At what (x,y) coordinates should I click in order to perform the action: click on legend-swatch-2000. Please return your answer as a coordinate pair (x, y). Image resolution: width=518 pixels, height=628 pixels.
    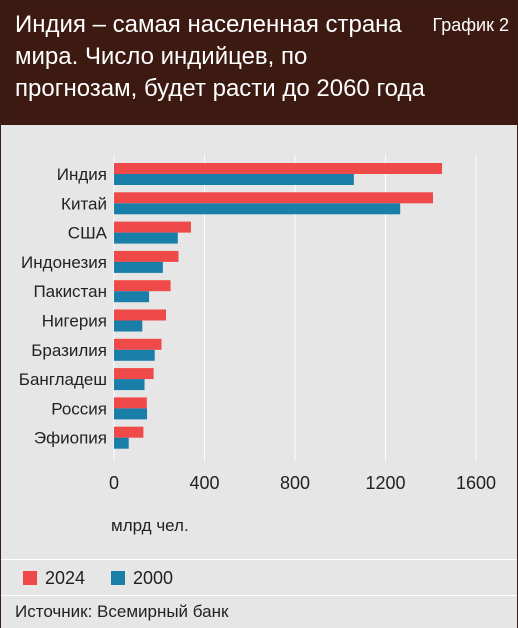
    Looking at the image, I should click on (118, 578).